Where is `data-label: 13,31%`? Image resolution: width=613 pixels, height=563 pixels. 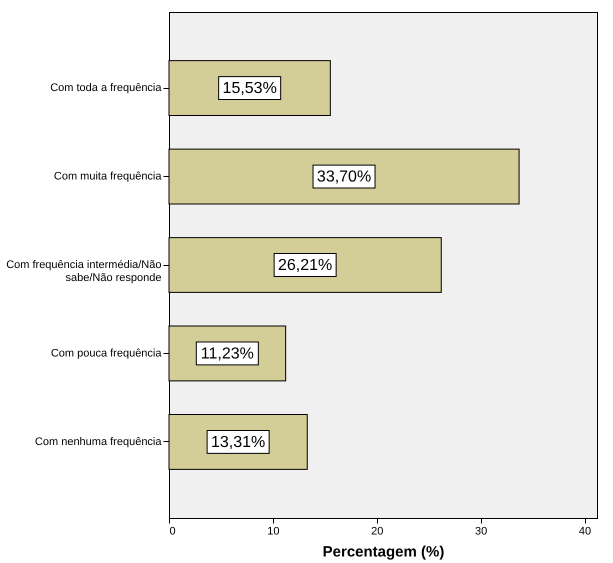
data-label: 13,31% is located at coordinates (238, 442).